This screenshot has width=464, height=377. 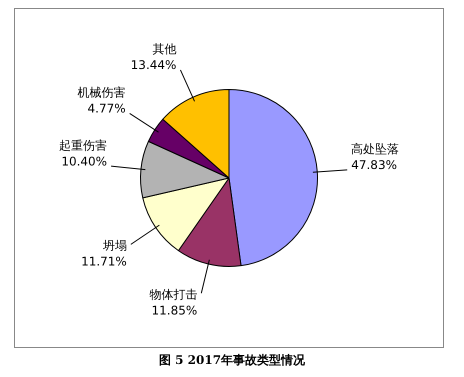 I want to click on slice-label: 坍塌, so click(x=114, y=245).